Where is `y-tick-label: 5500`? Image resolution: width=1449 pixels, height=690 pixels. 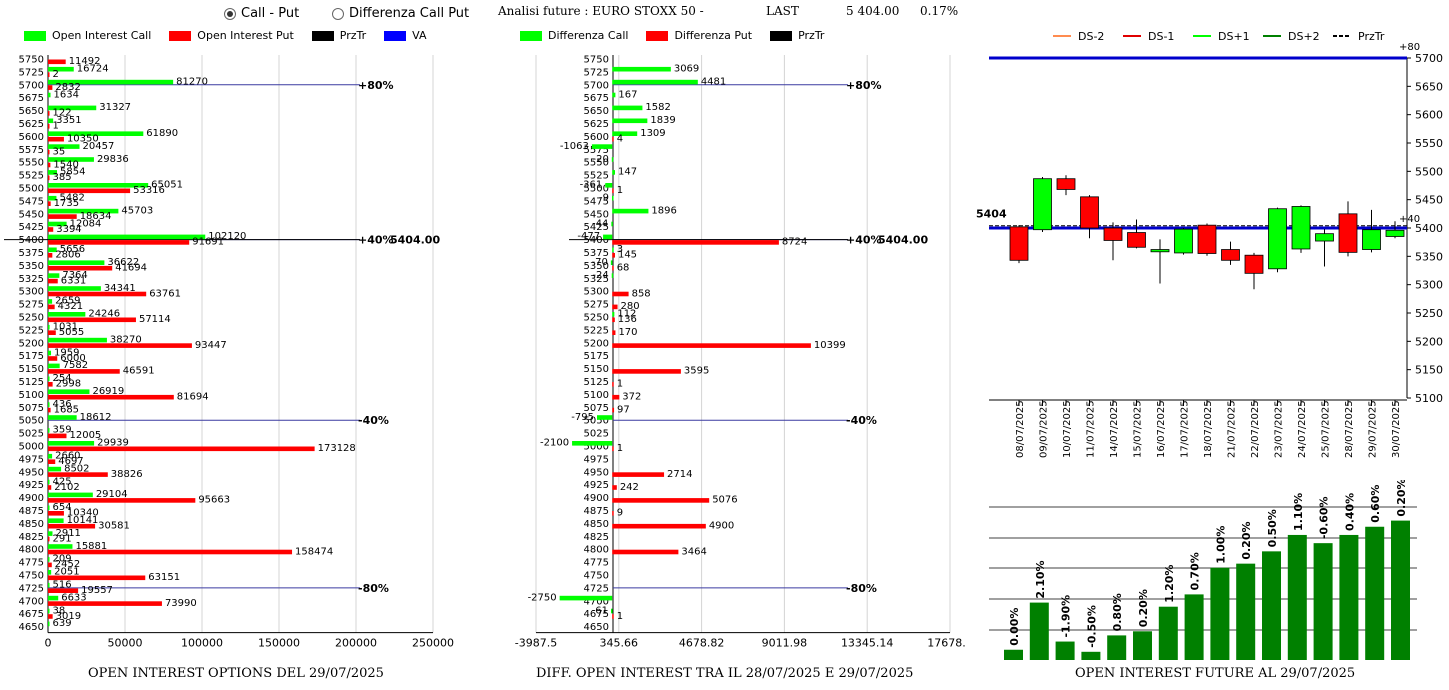
y-tick-label: 5500 is located at coordinates (596, 189).